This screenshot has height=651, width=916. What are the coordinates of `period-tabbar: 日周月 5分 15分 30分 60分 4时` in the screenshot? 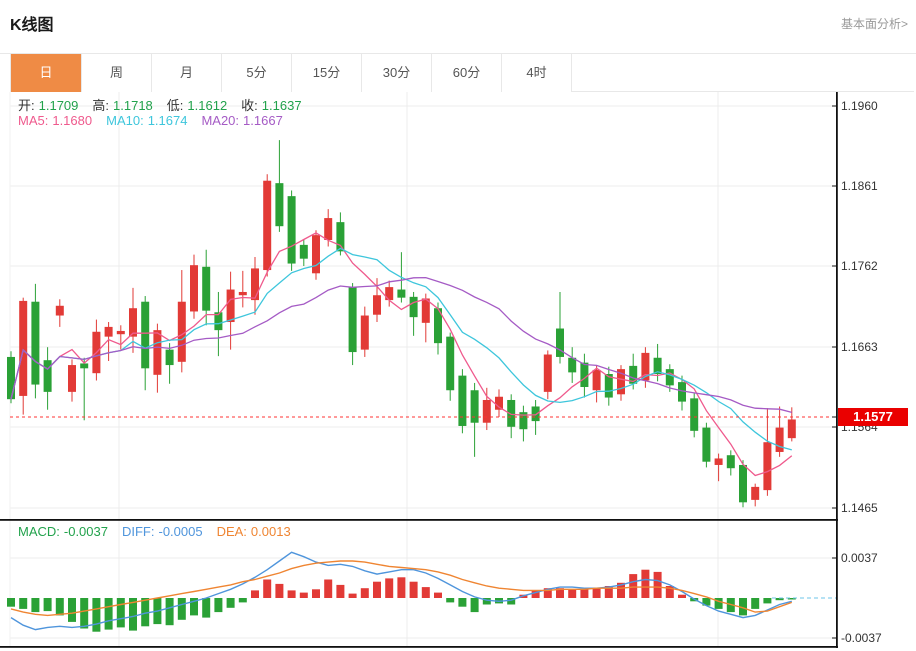 It's located at (462, 73).